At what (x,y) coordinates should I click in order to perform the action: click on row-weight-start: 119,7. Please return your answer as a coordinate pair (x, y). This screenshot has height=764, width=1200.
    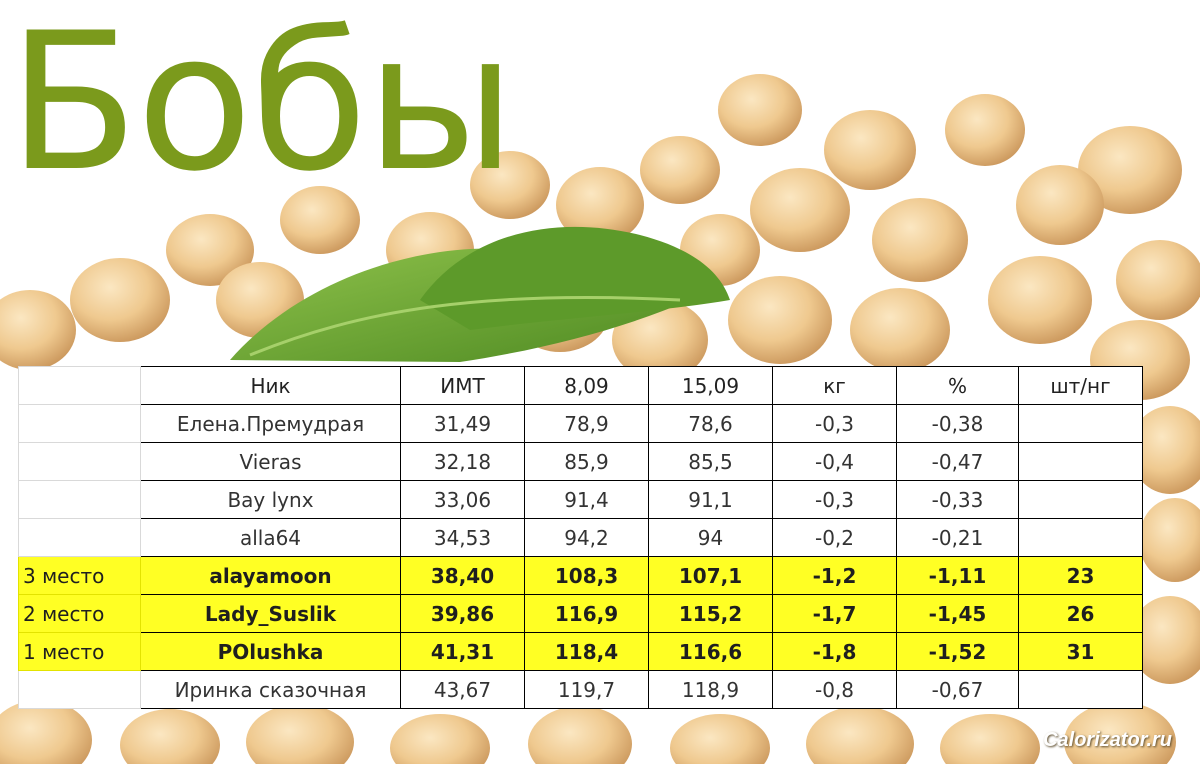
    Looking at the image, I should click on (586, 689).